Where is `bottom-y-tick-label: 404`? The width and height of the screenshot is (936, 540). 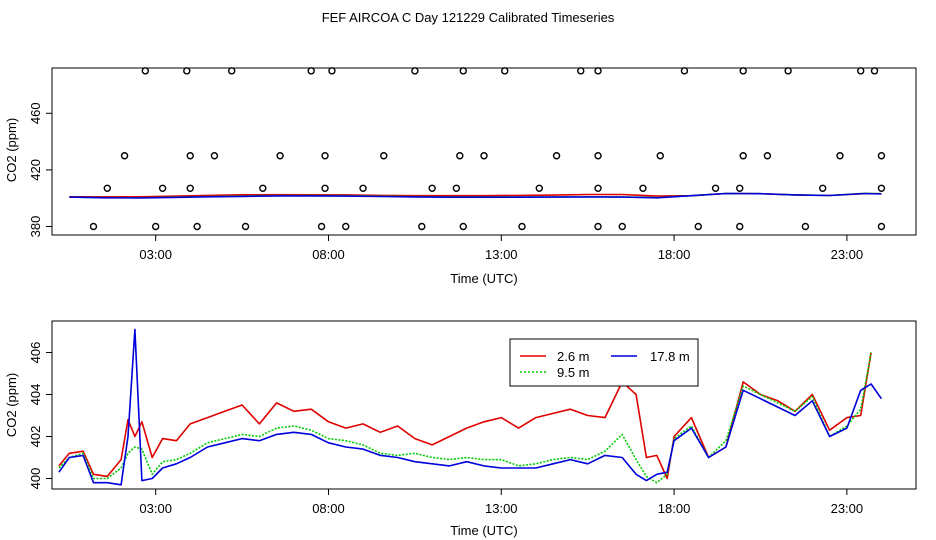
bottom-y-tick-label: 404 is located at coordinates (35, 395).